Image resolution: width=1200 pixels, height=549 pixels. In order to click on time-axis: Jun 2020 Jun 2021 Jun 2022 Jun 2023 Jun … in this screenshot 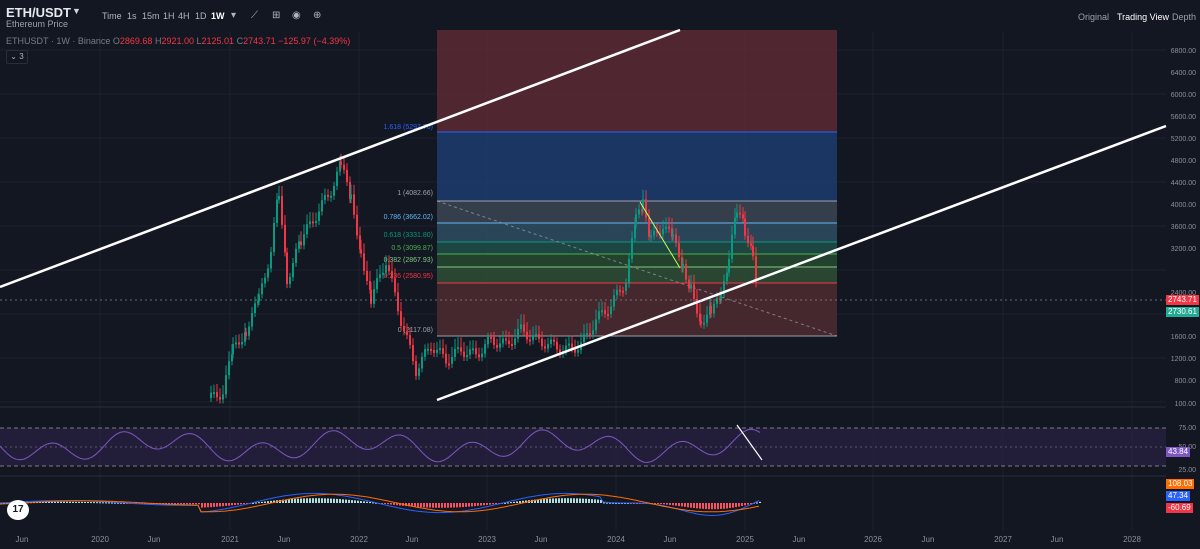, I will do `click(579, 539)`.